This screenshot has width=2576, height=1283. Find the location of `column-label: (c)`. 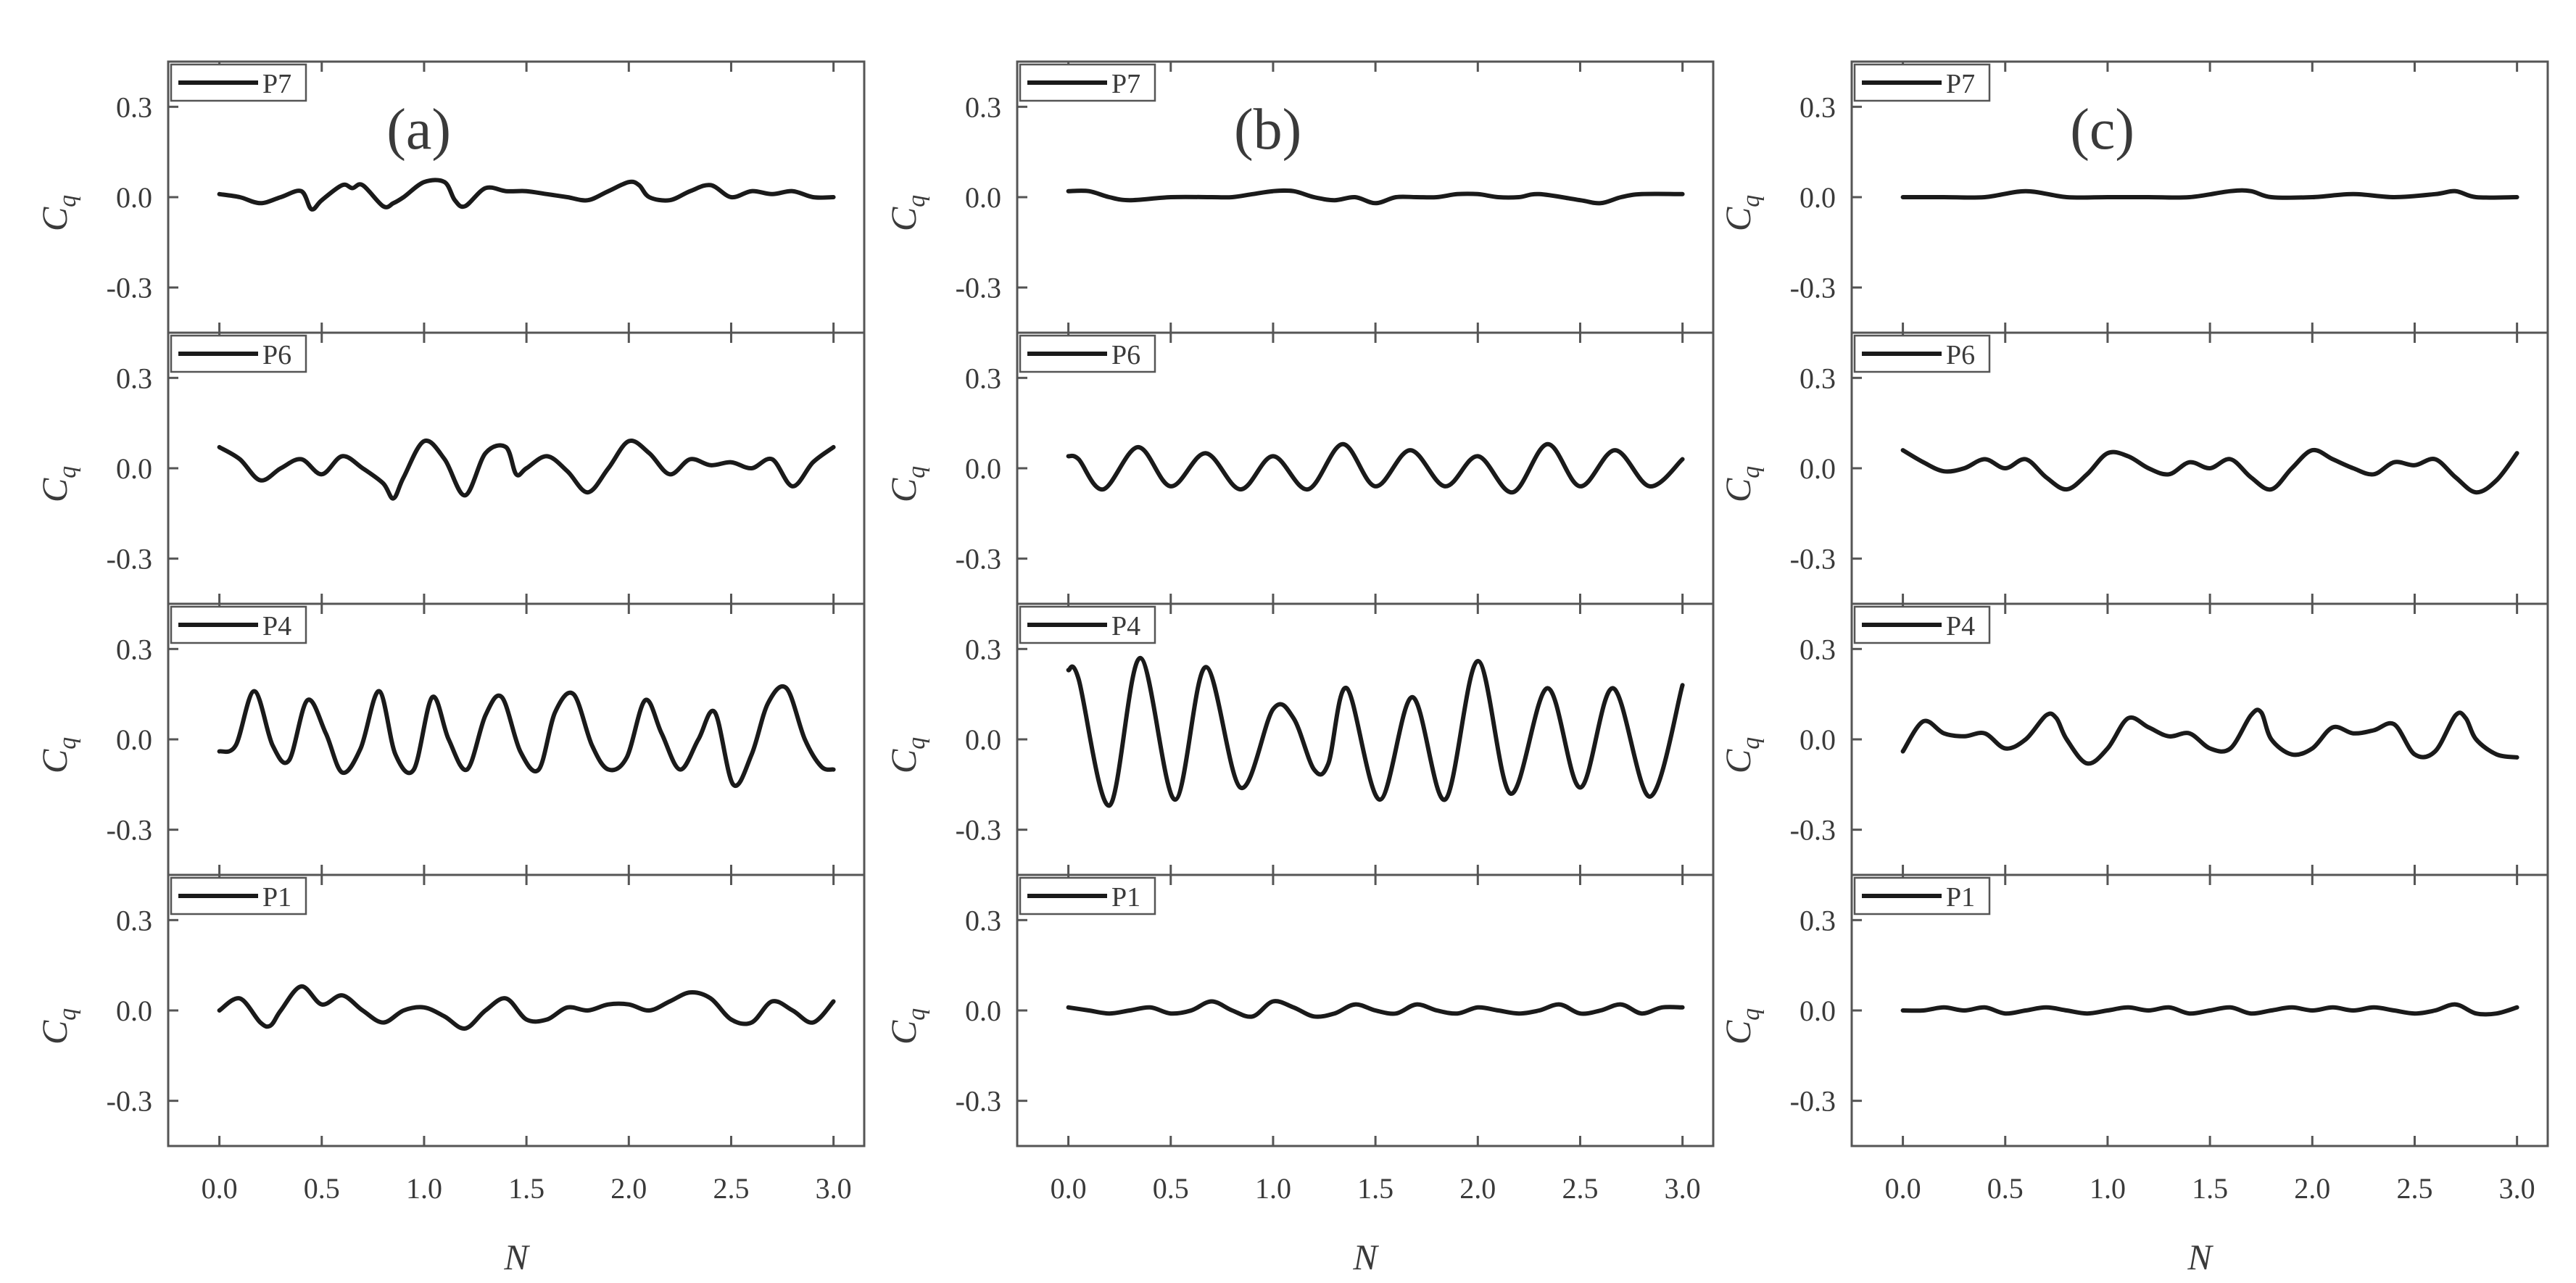

column-label: (c) is located at coordinates (2102, 130).